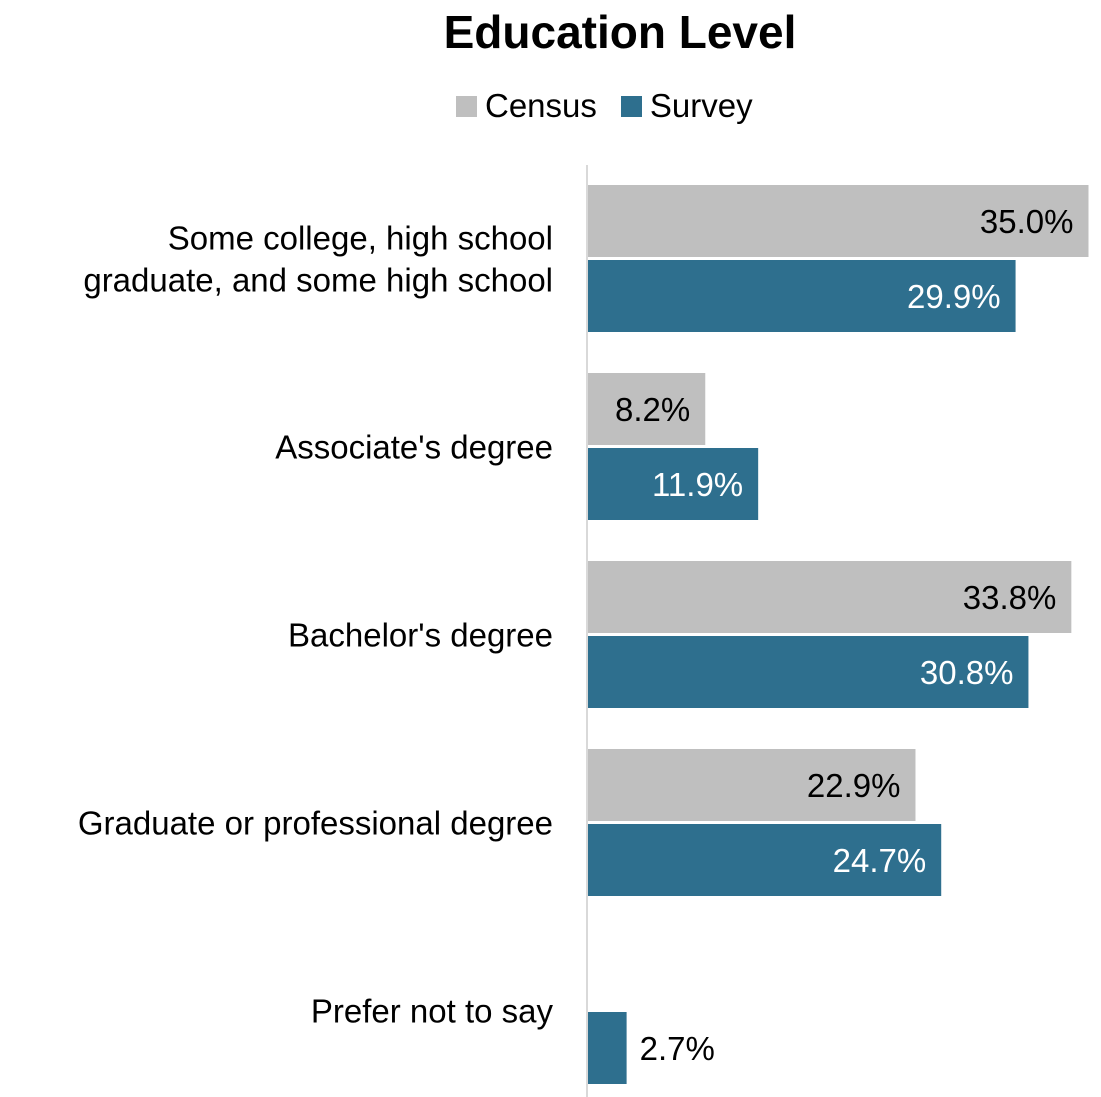 The width and height of the screenshot is (1101, 1097). Describe the element at coordinates (360, 238) in the screenshot. I see `category-label: Some college, high school` at that location.